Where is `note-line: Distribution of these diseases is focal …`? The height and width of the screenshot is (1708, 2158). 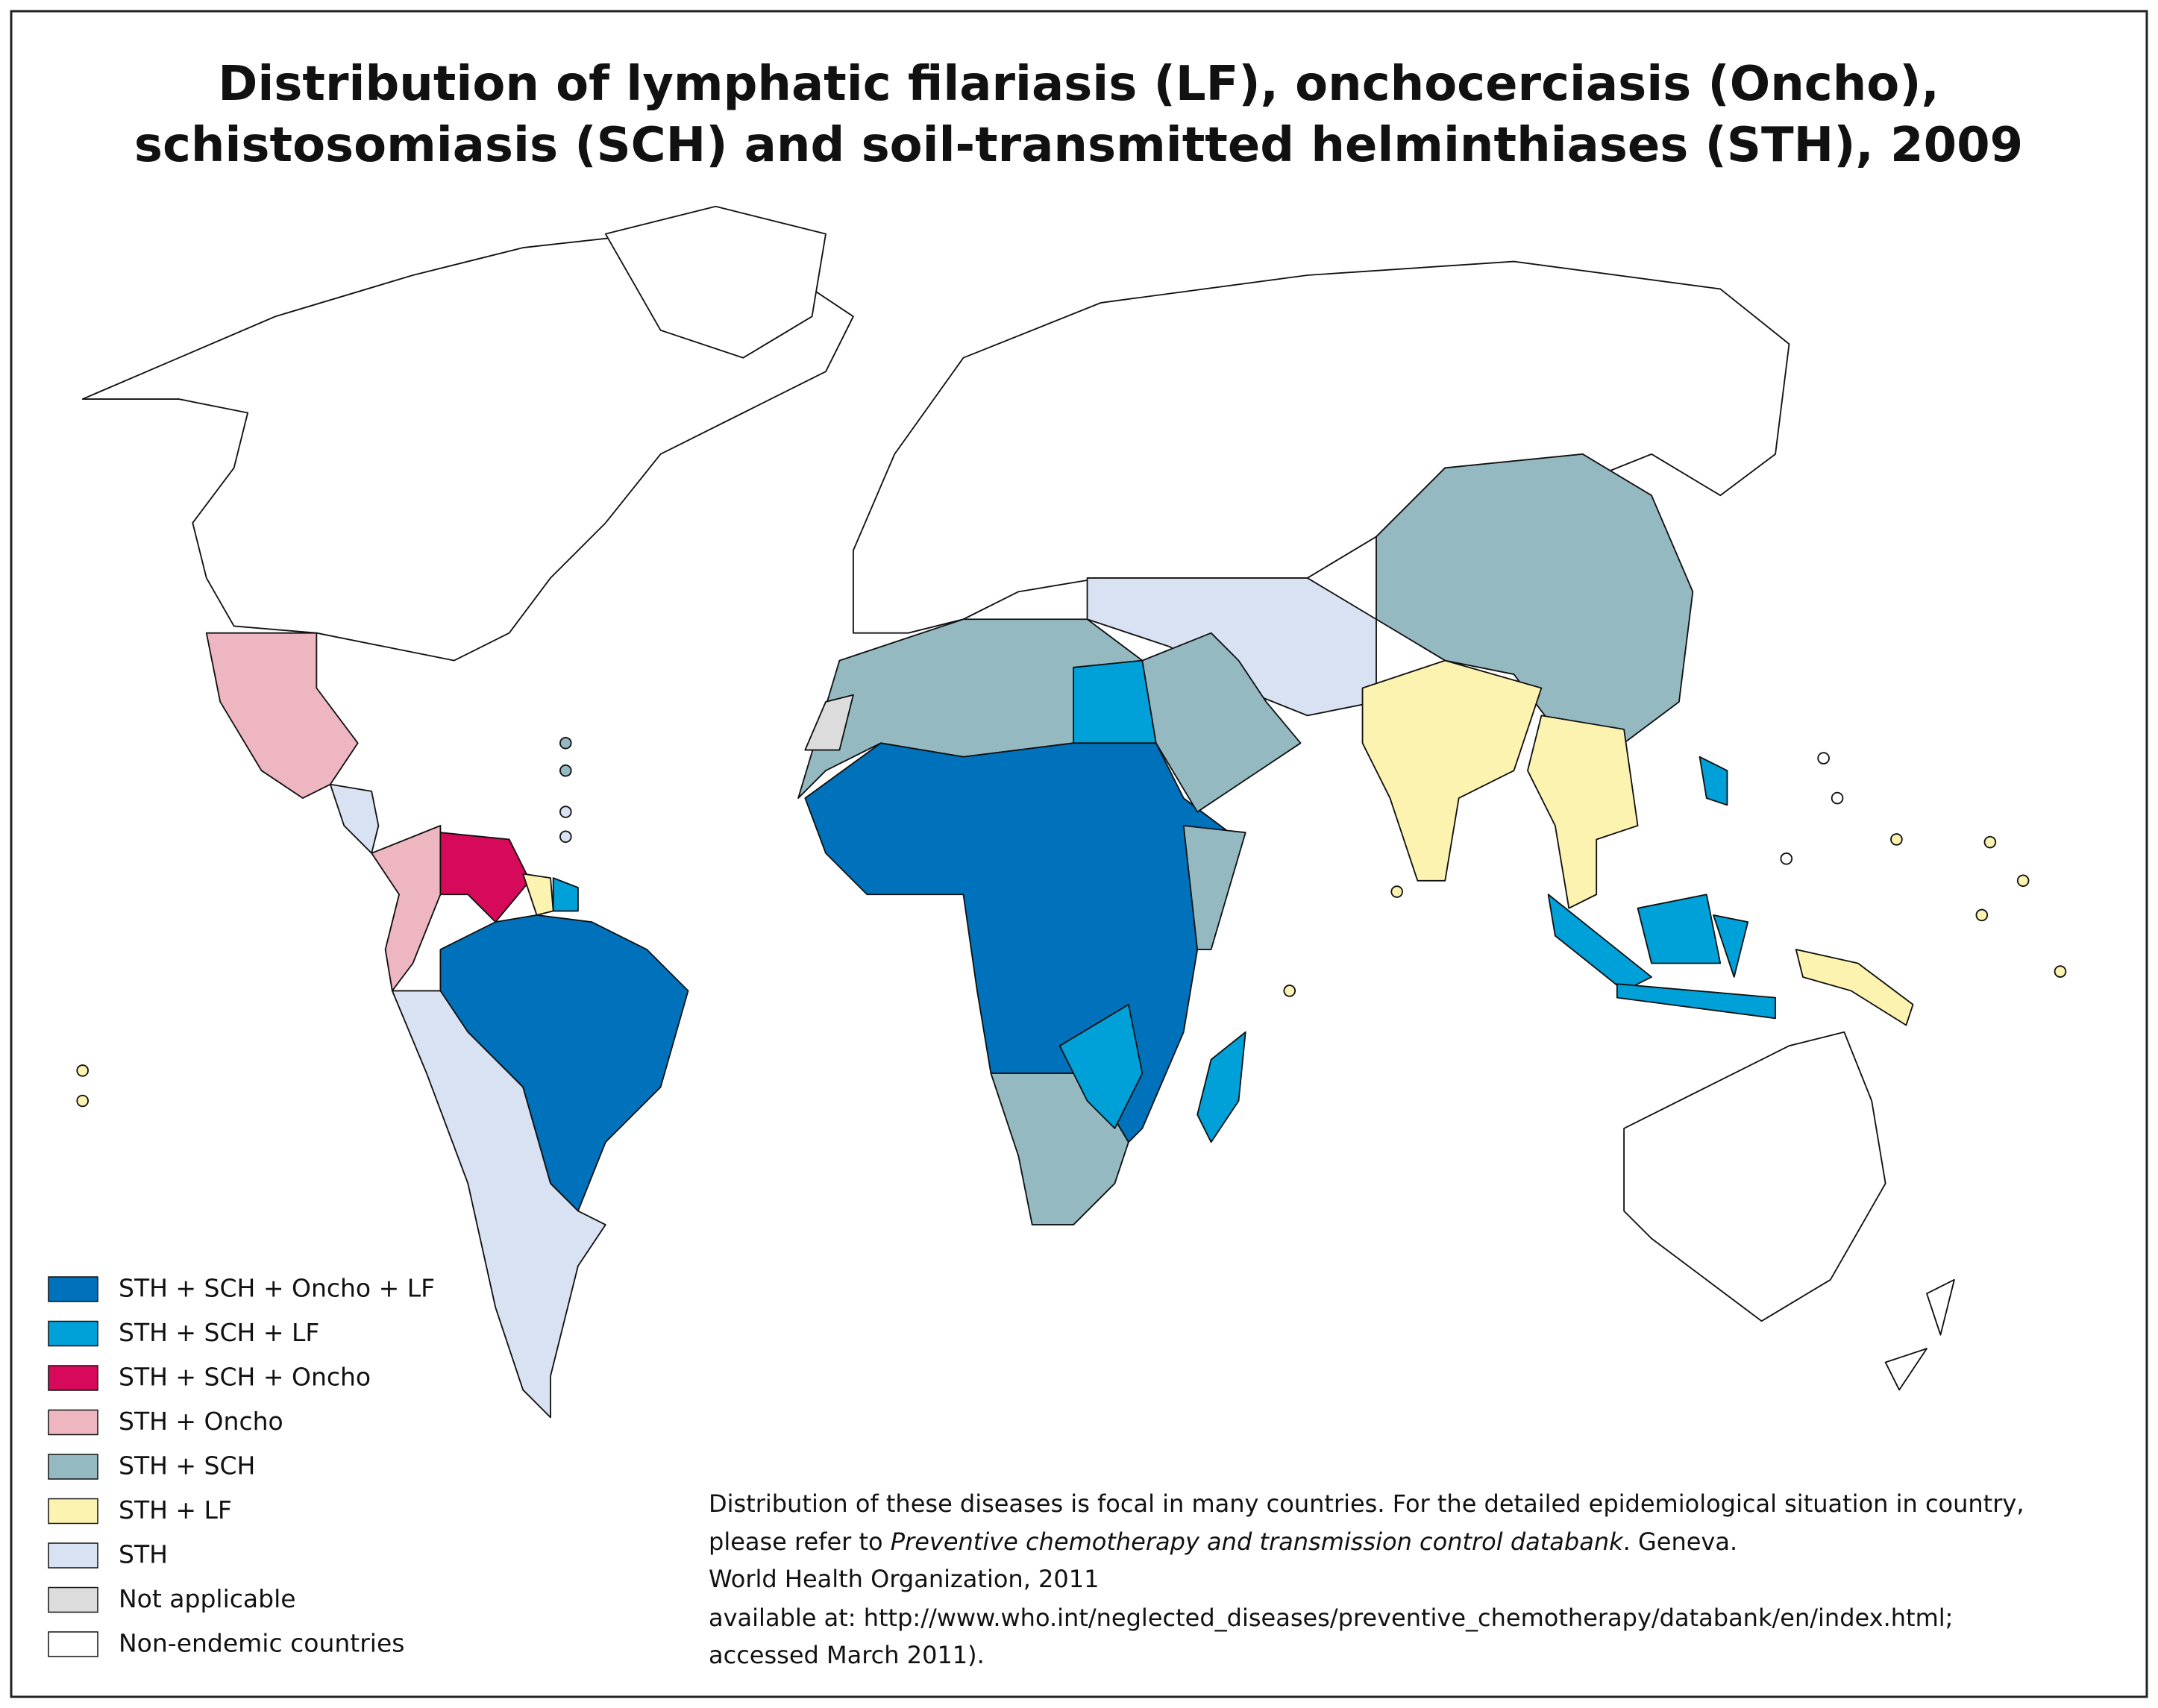 note-line: Distribution of these diseases is focal … is located at coordinates (1366, 1503).